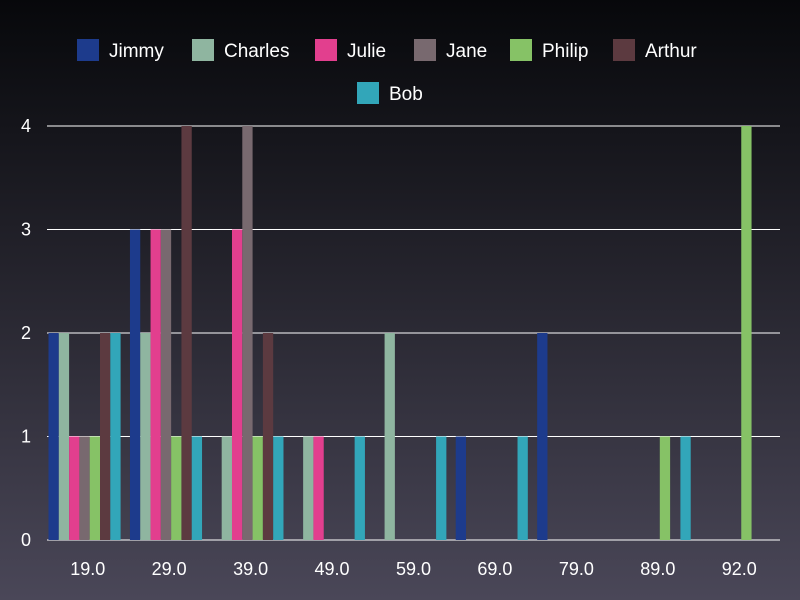 The height and width of the screenshot is (600, 800). I want to click on bar-arthur-19.0, so click(105, 436).